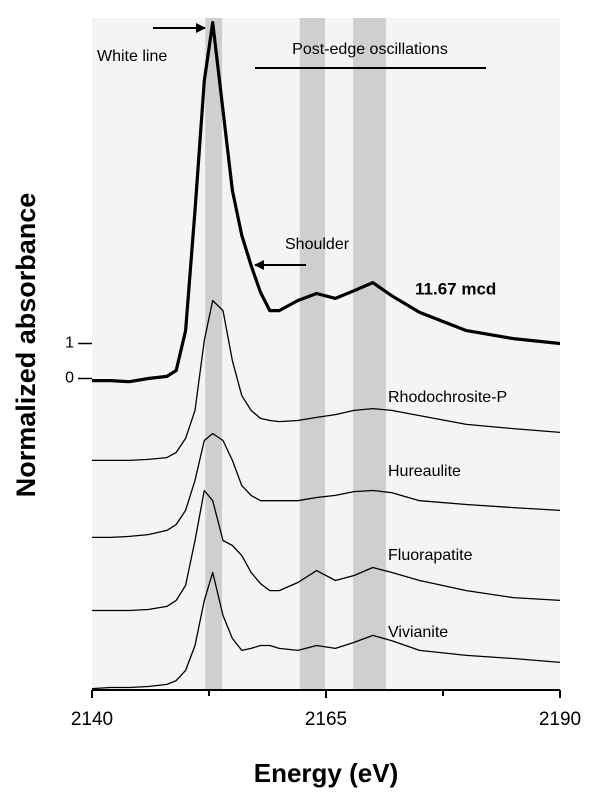  I want to click on annotation: White line, so click(132, 56).